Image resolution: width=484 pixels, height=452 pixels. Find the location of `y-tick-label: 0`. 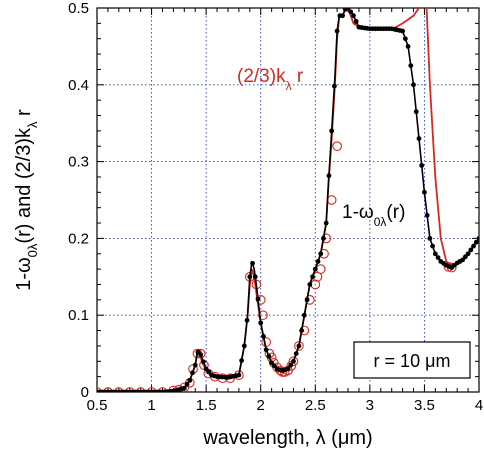

y-tick-label: 0 is located at coordinates (85, 392).